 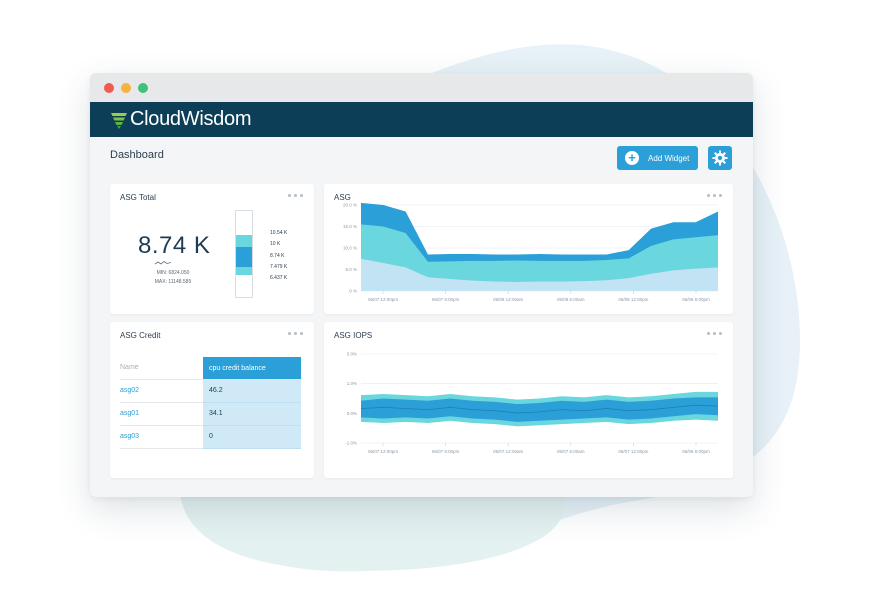 I want to click on max-value: MAX: 11148.585, so click(x=173, y=282).